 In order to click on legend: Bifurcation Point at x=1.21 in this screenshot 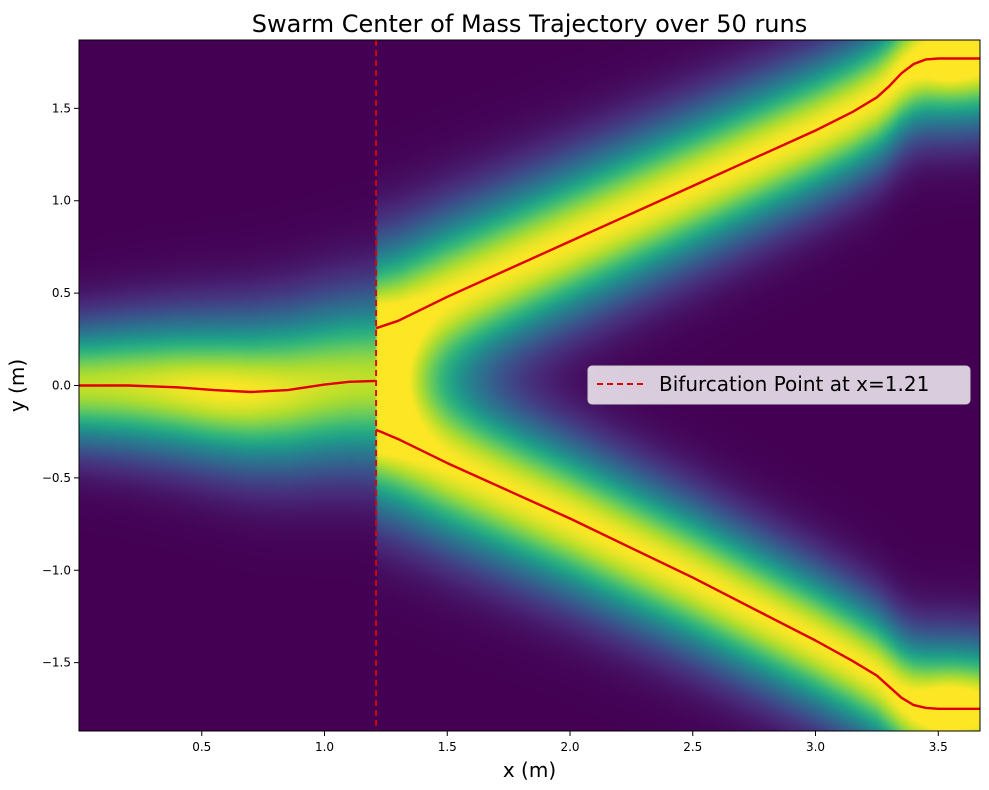, I will do `click(779, 385)`.